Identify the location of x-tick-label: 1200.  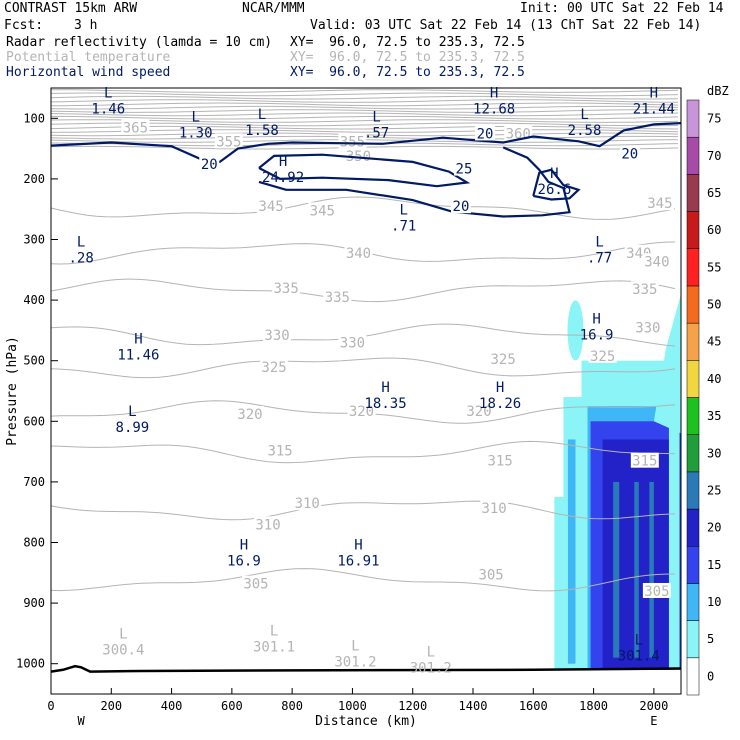
(412, 706).